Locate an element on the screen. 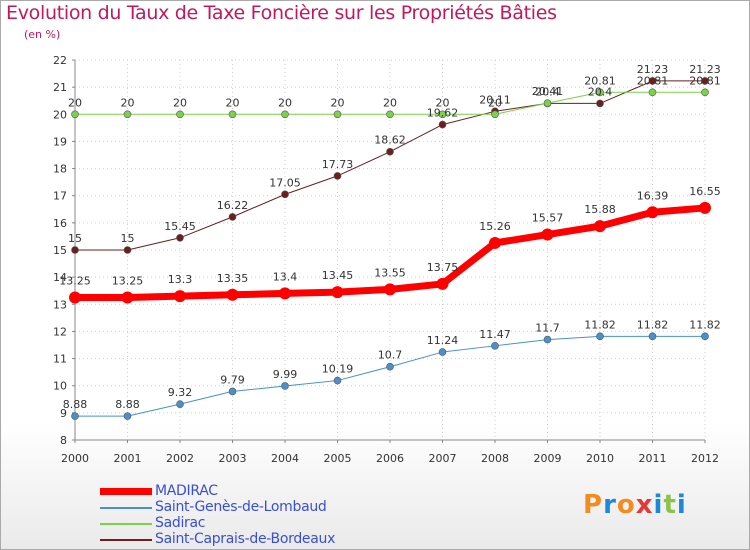 Image resolution: width=750 pixels, height=550 pixels. data-label-saint-caprais-de-bordeaux: 18.62 is located at coordinates (390, 140).